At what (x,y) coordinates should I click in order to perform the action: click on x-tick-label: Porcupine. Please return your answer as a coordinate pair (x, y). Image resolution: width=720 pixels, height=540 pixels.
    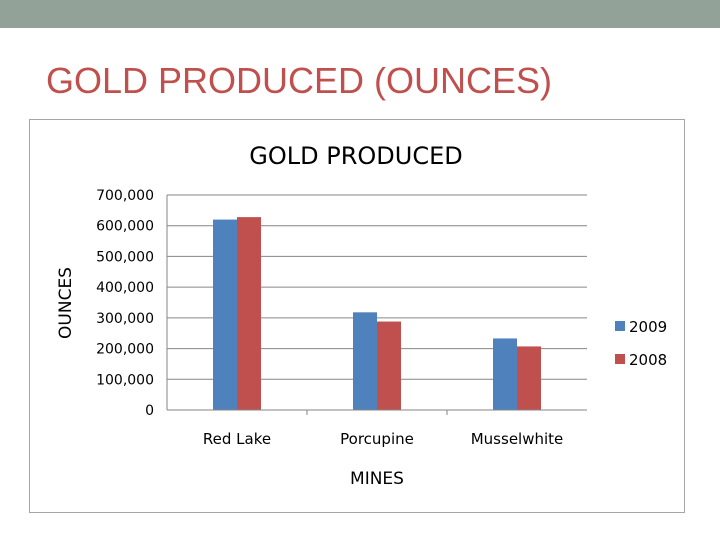
    Looking at the image, I should click on (377, 439).